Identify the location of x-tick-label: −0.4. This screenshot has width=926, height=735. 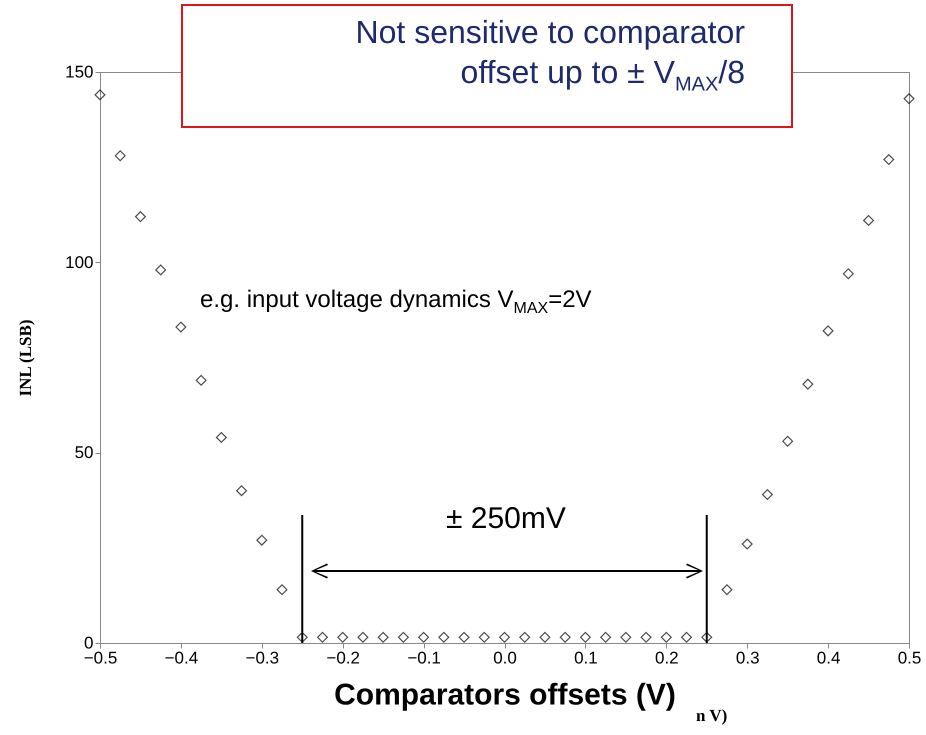
(181, 658).